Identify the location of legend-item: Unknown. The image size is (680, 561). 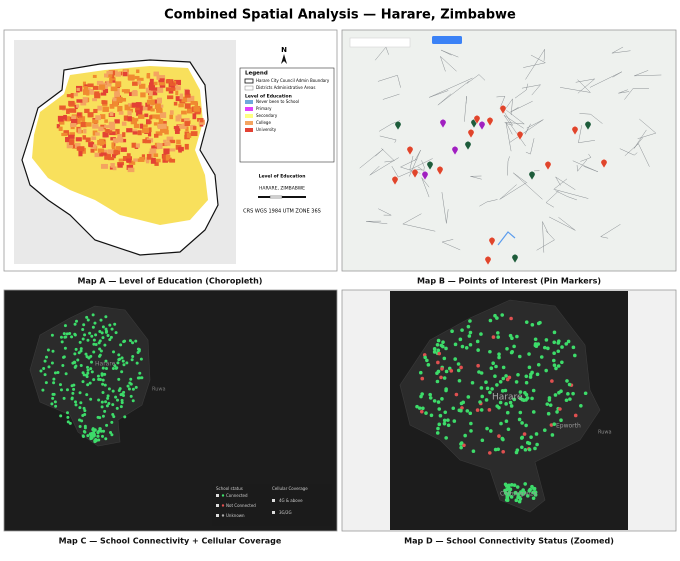
(235, 515).